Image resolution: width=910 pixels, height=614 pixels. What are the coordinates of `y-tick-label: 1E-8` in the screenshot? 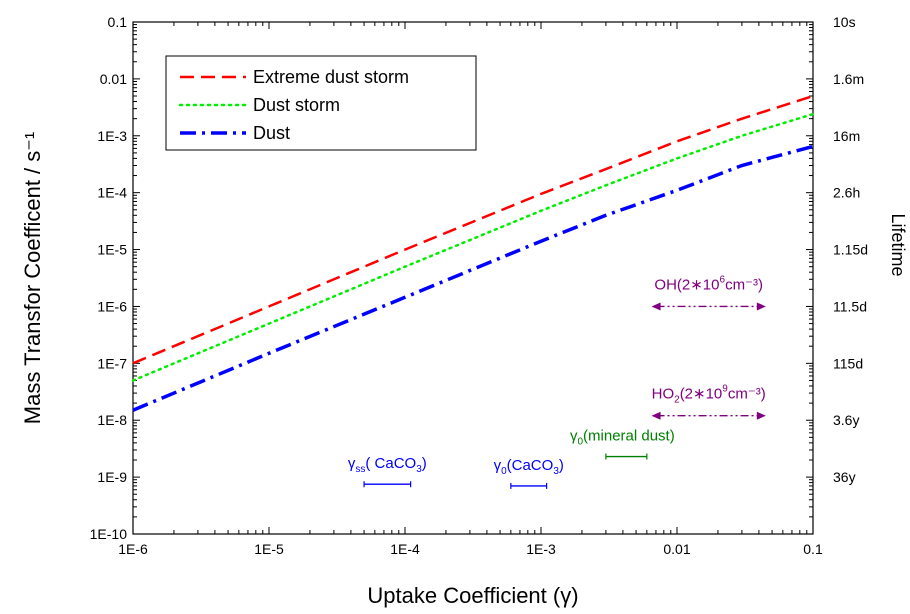 It's located at (112, 420).